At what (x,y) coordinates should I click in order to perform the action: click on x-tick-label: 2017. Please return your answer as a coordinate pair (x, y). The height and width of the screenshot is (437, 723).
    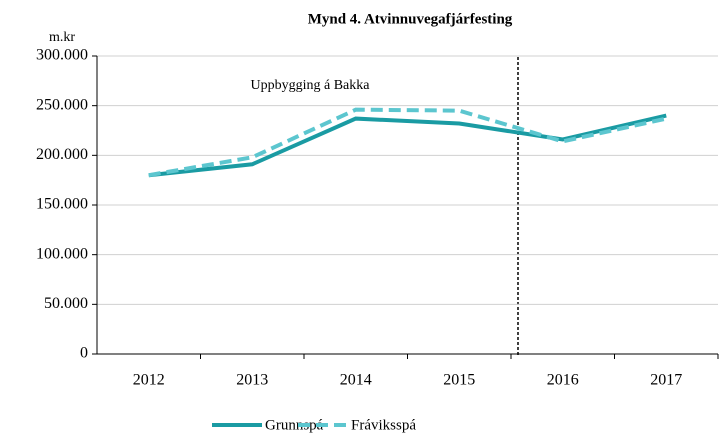
    Looking at the image, I should click on (666, 380).